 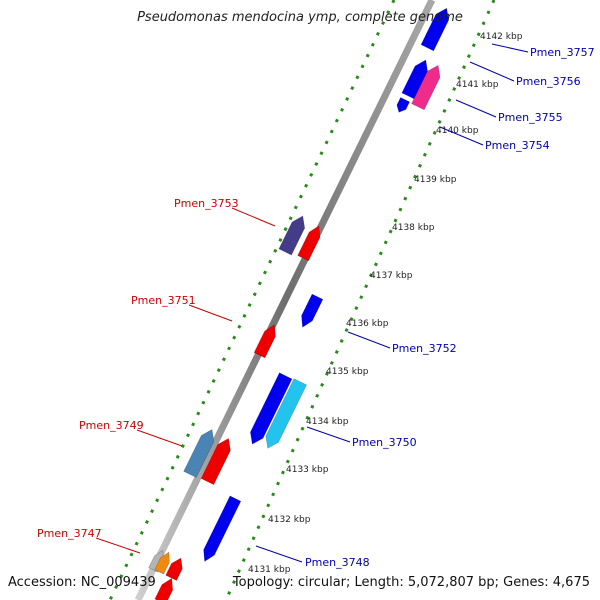 I want to click on kbp-tick-label: 4135 kbp, so click(x=347, y=372).